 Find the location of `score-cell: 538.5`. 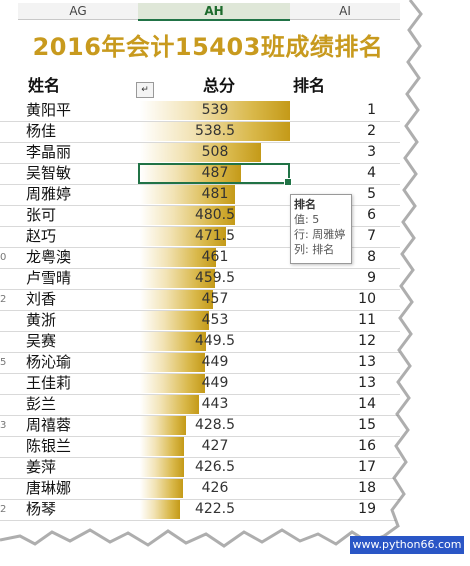

score-cell: 538.5 is located at coordinates (215, 131).